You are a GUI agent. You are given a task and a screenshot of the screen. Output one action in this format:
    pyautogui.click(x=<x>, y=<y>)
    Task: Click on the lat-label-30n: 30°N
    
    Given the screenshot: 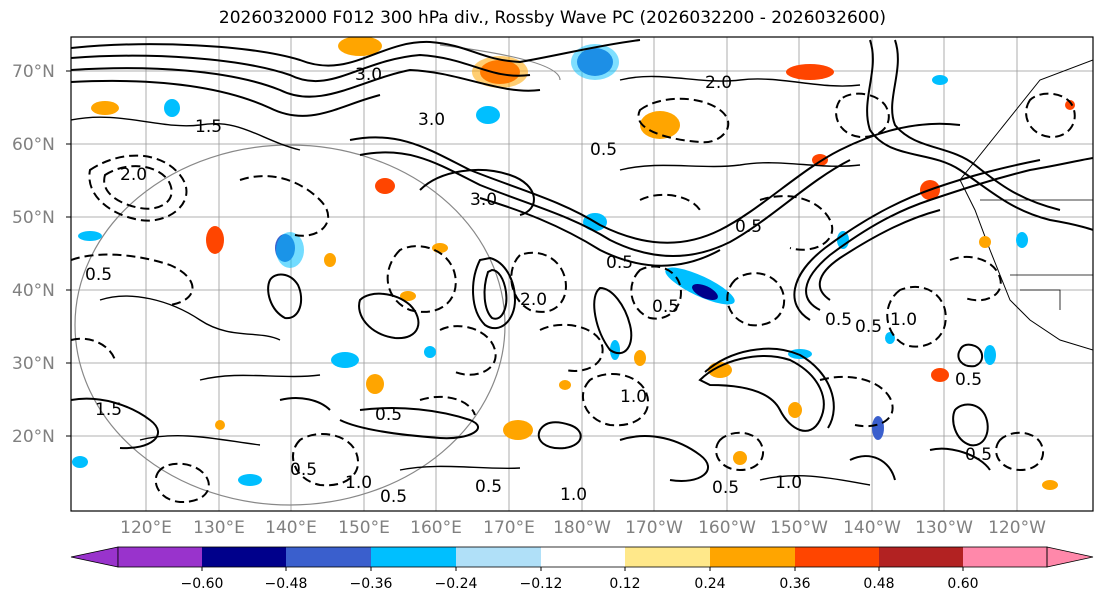 What is the action you would take?
    pyautogui.click(x=33, y=364)
    